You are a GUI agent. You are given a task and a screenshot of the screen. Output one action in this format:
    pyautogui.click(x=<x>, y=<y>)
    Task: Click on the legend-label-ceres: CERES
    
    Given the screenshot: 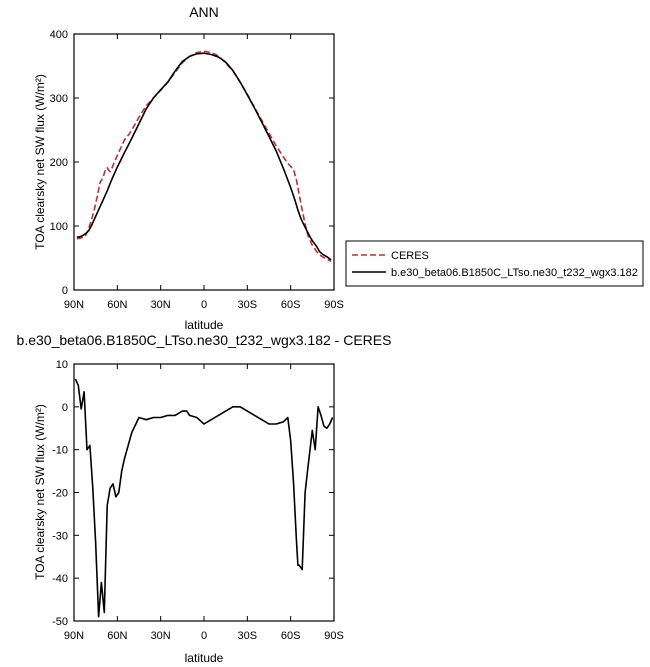 What is the action you would take?
    pyautogui.click(x=410, y=256)
    